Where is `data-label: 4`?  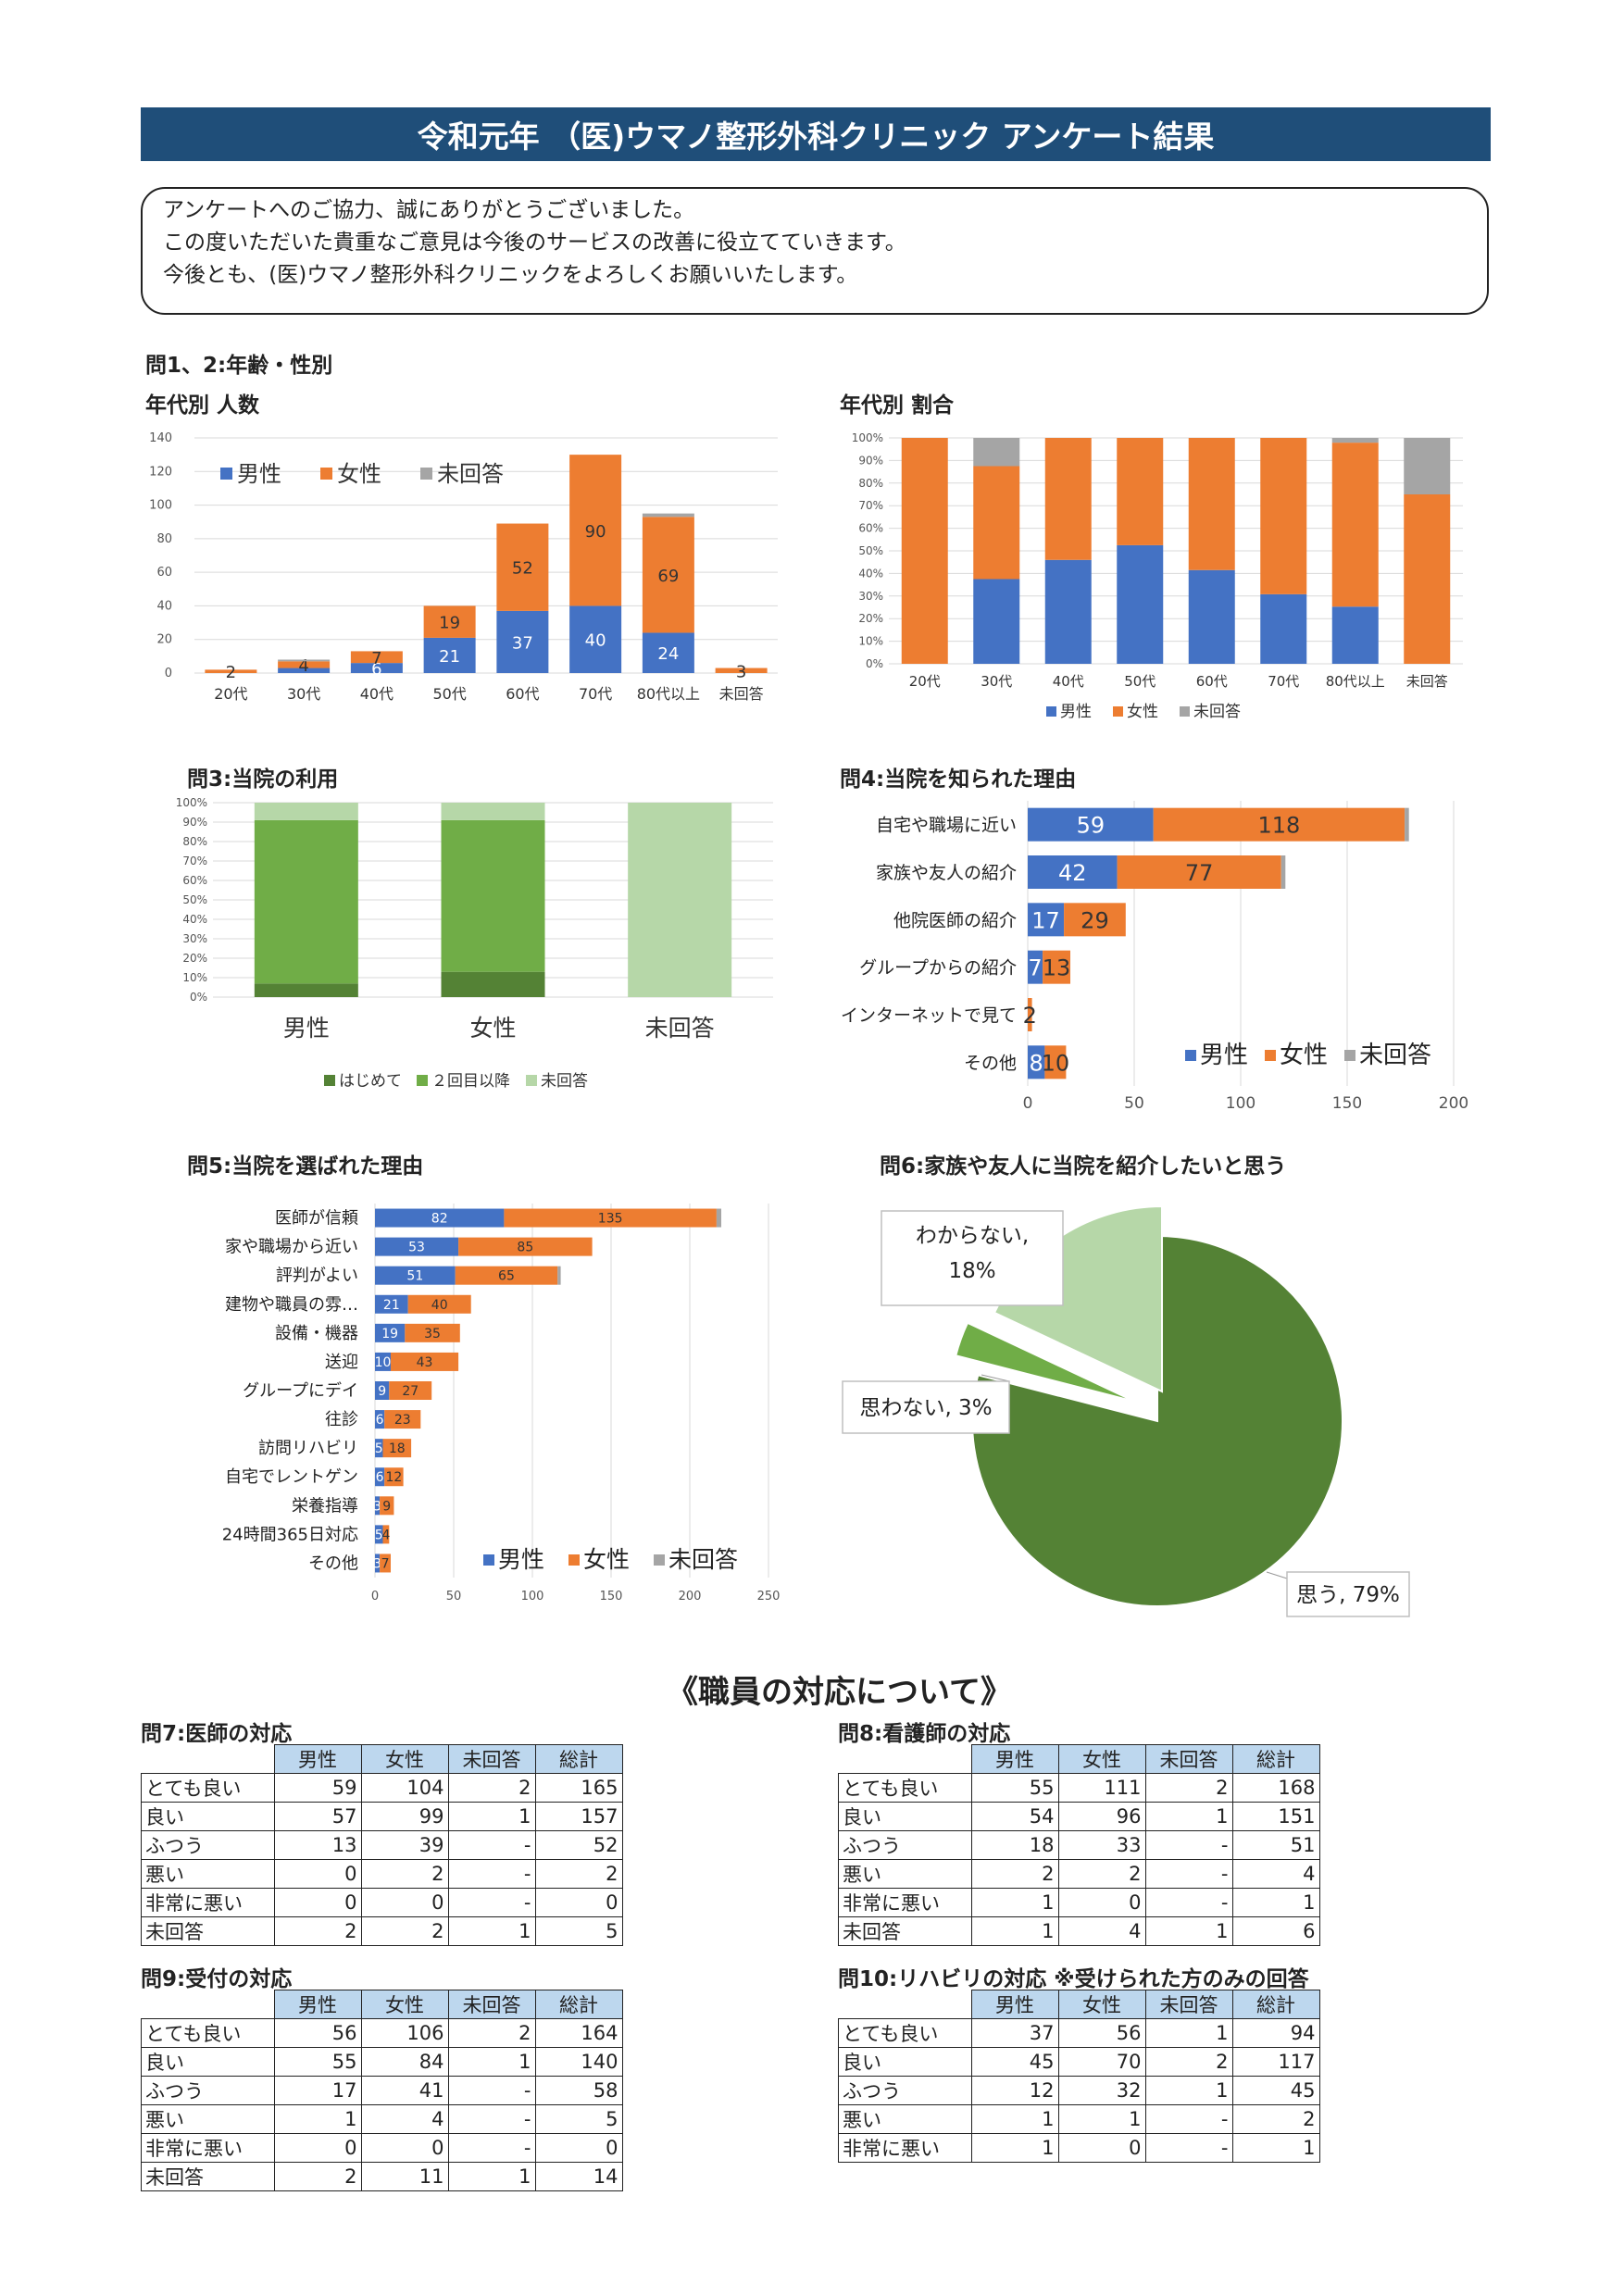
data-label: 4 is located at coordinates (385, 1535).